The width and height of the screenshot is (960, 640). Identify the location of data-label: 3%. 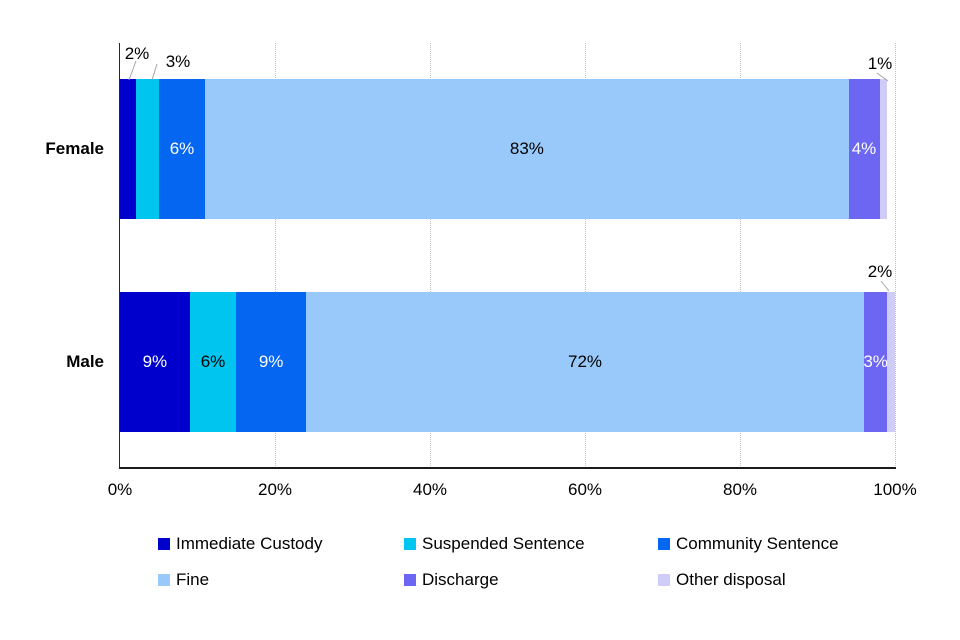
(875, 361).